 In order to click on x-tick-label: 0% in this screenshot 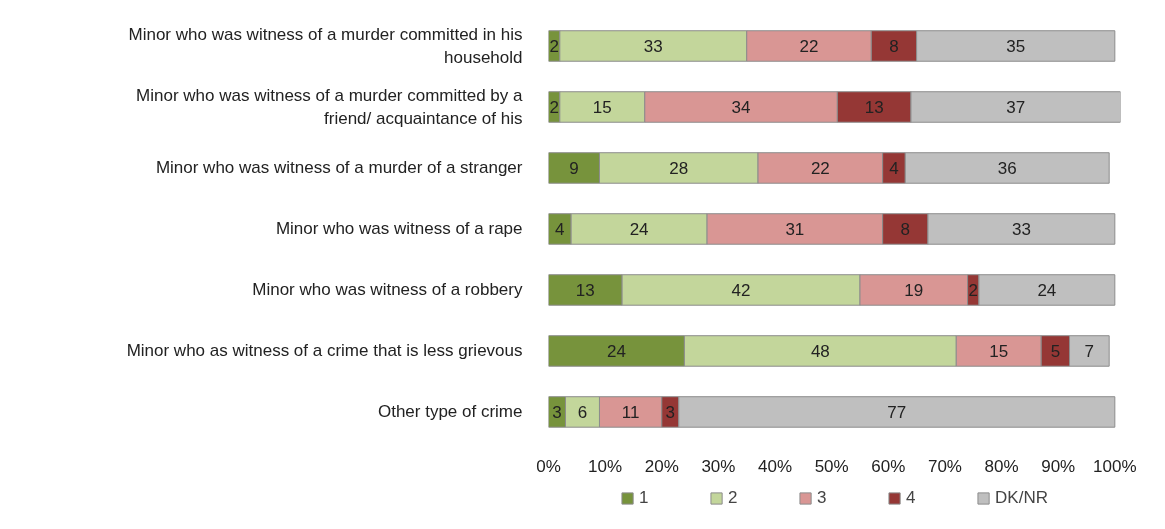, I will do `click(548, 466)`.